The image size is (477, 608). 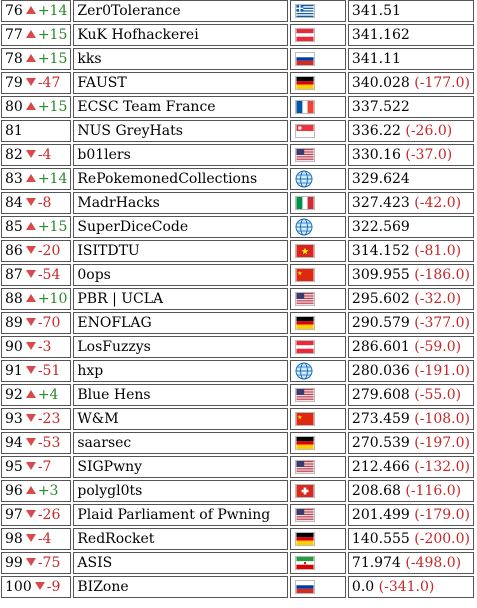 I want to click on team-name: ISITDTU, so click(x=181, y=251).